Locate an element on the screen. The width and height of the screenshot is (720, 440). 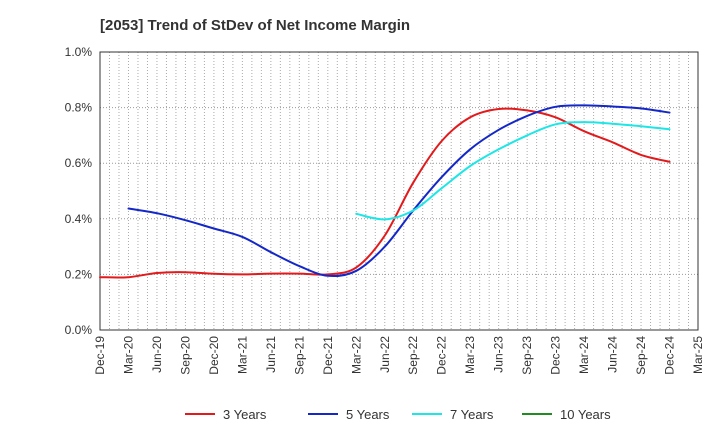
y-tick-label: 0.0% is located at coordinates (79, 330).